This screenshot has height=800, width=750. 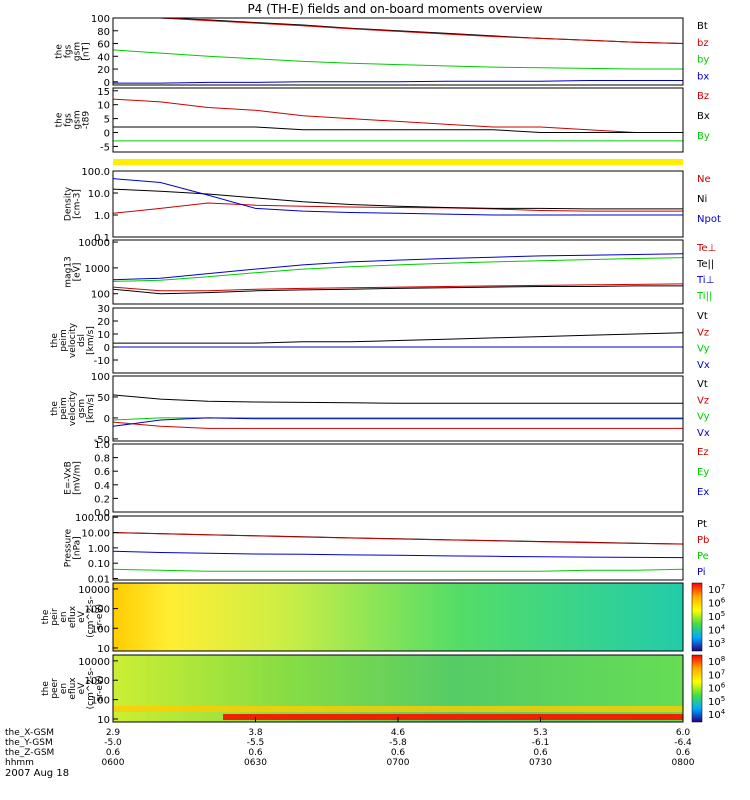 I want to click on series-line-Ne, so click(x=397, y=208).